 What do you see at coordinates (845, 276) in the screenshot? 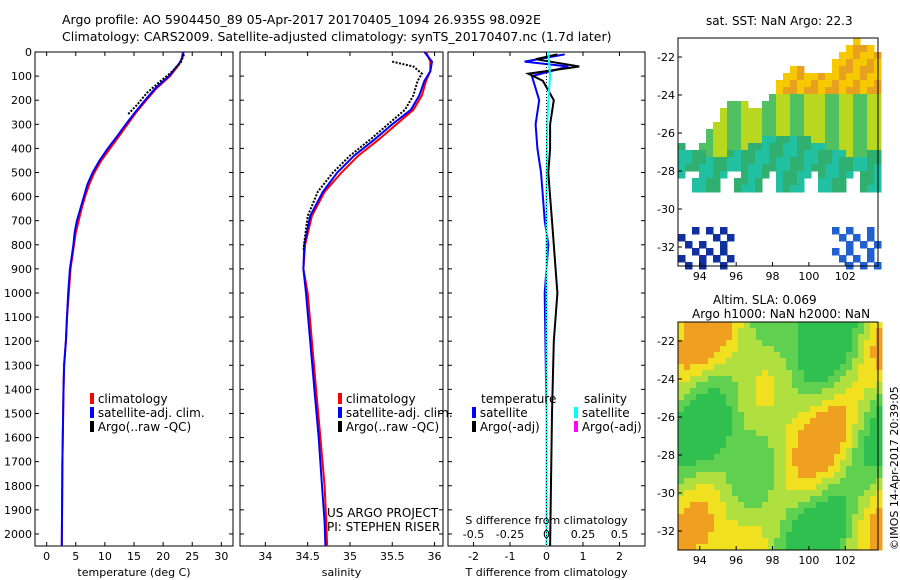
I see `map-x-tick-label: 102` at bounding box center [845, 276].